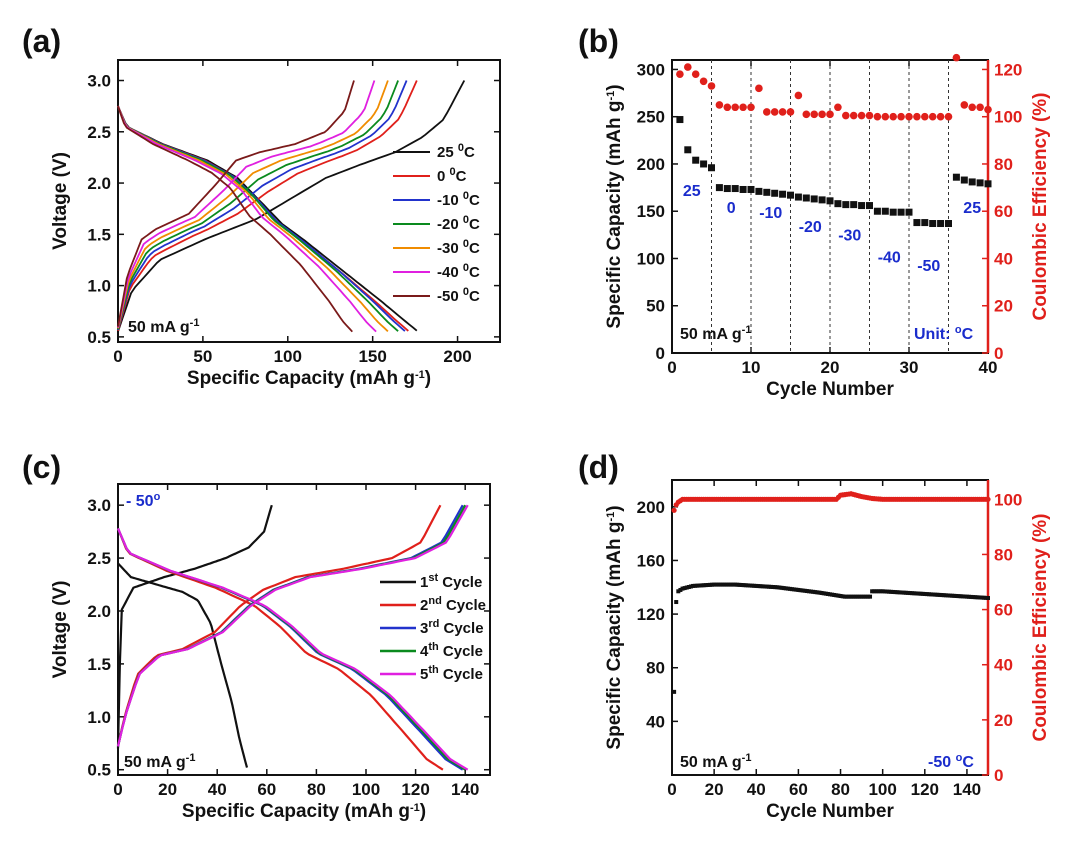  What do you see at coordinates (266, 789) in the screenshot?
I see `x-tick-label: 60` at bounding box center [266, 789].